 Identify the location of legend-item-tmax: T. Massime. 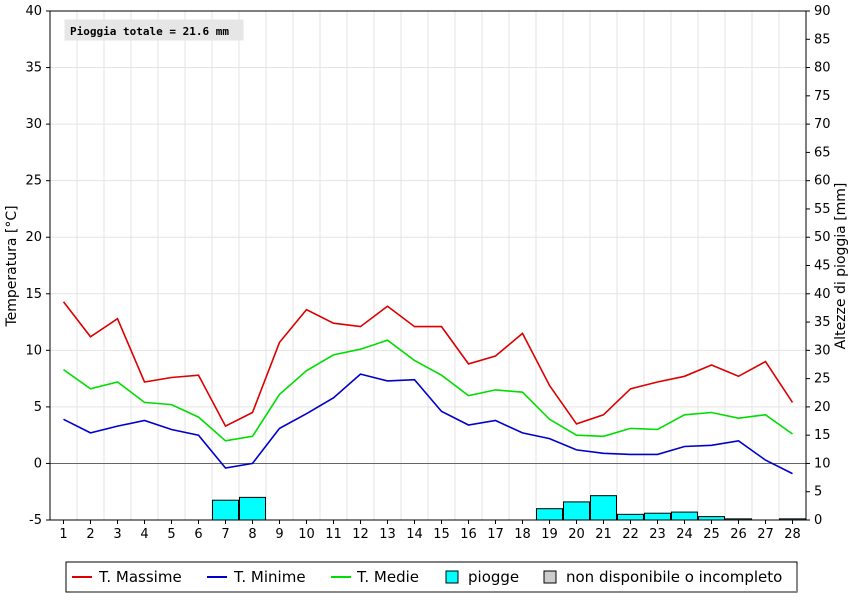
(127, 577).